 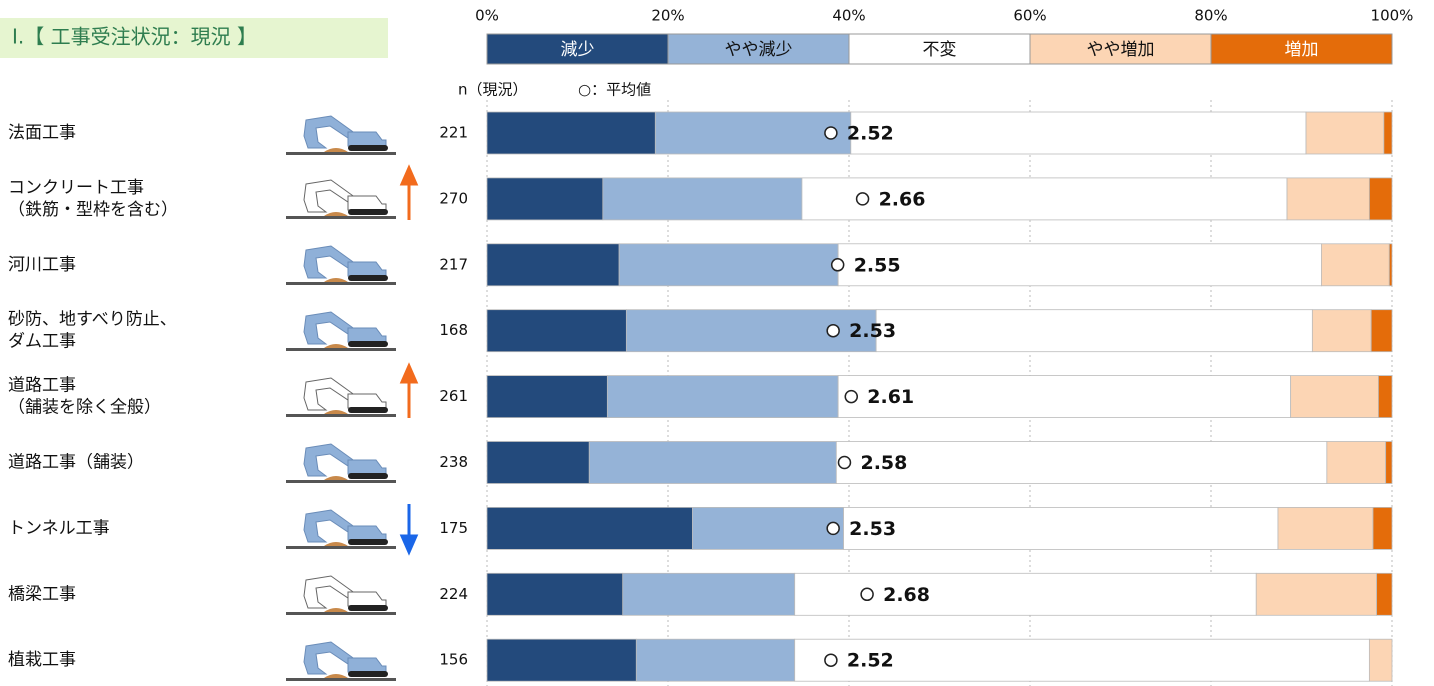 I want to click on x-tick-label: 80%, so click(x=1210, y=16).